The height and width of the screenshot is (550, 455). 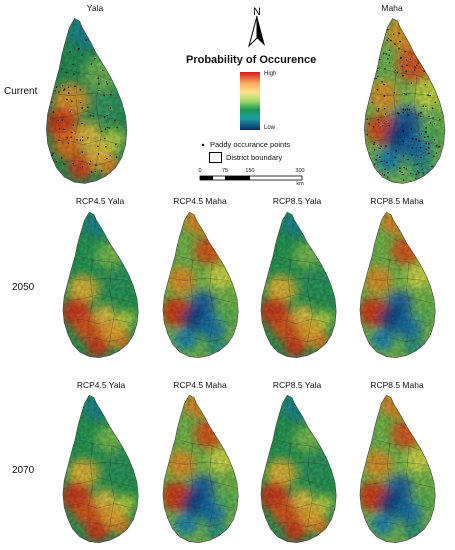 What do you see at coordinates (200, 469) in the screenshot?
I see `map-2070-rcp45-maha` at bounding box center [200, 469].